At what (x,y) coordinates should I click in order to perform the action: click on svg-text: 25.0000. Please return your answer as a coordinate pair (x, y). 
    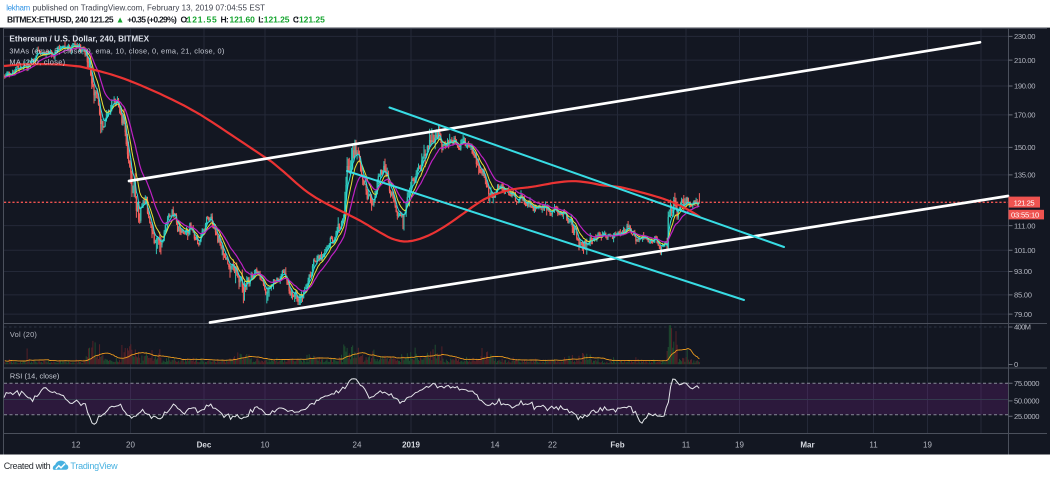
    Looking at the image, I should click on (1027, 416).